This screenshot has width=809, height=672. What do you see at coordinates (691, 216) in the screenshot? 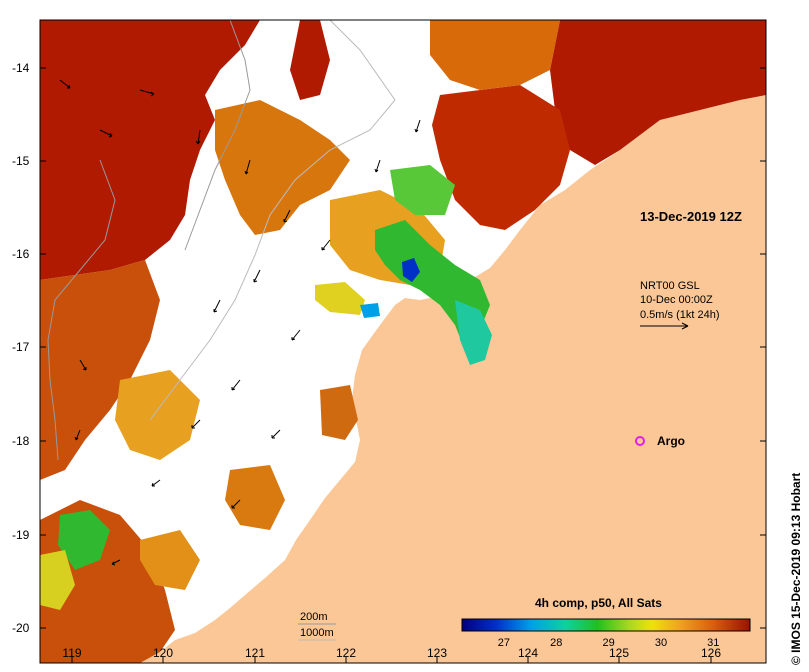
I see `date-label: 13-Dec-2019 12Z` at bounding box center [691, 216].